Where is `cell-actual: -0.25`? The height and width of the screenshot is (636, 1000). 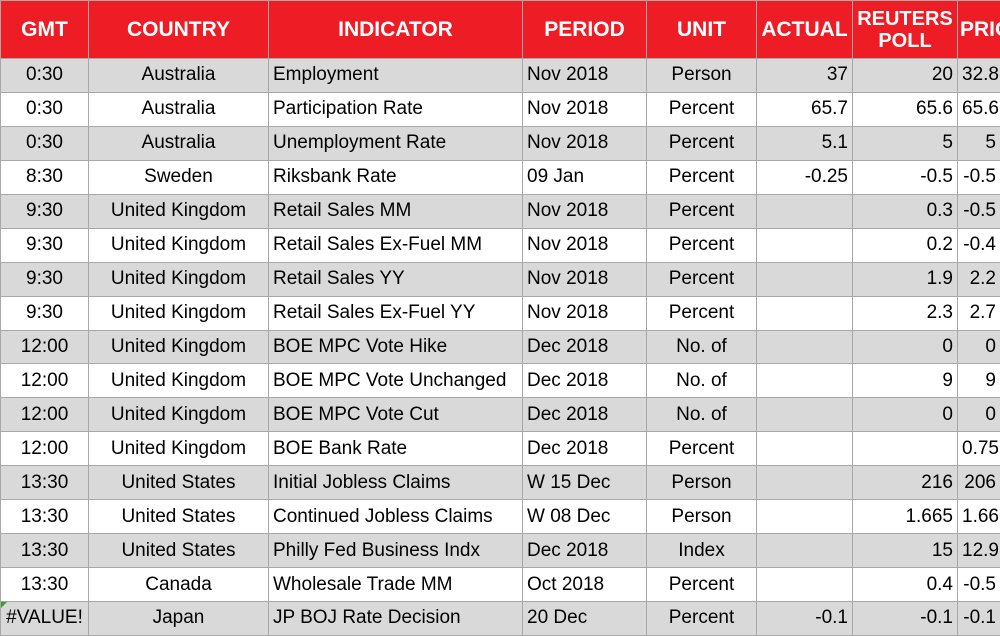
cell-actual: -0.25 is located at coordinates (805, 177).